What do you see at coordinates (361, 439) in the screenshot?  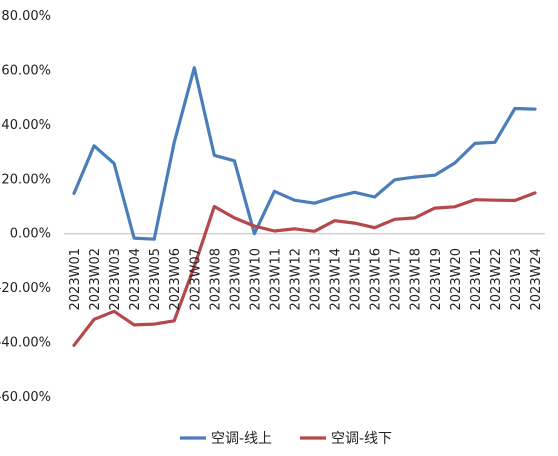 I see `legend-label: 空调-线下` at bounding box center [361, 439].